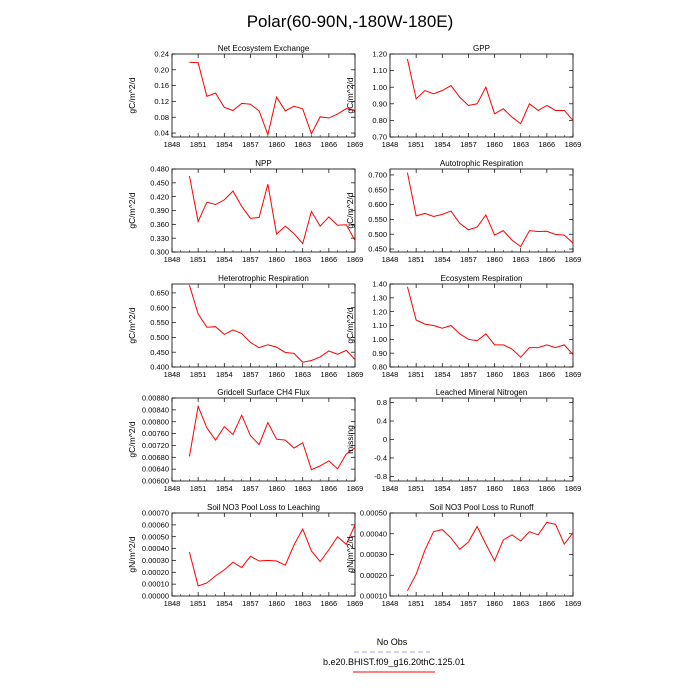 The height and width of the screenshot is (700, 700). What do you see at coordinates (159, 196) in the screenshot?
I see `y-tick-label: 0.420` at bounding box center [159, 196].